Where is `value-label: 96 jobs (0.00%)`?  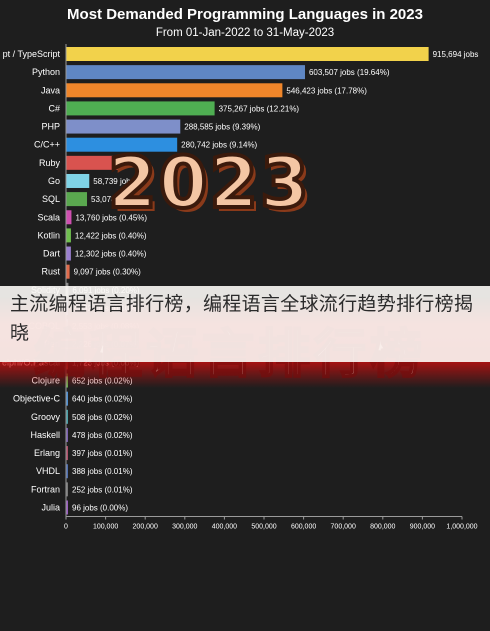
value-label: 96 jobs (0.00%) is located at coordinates (100, 508).